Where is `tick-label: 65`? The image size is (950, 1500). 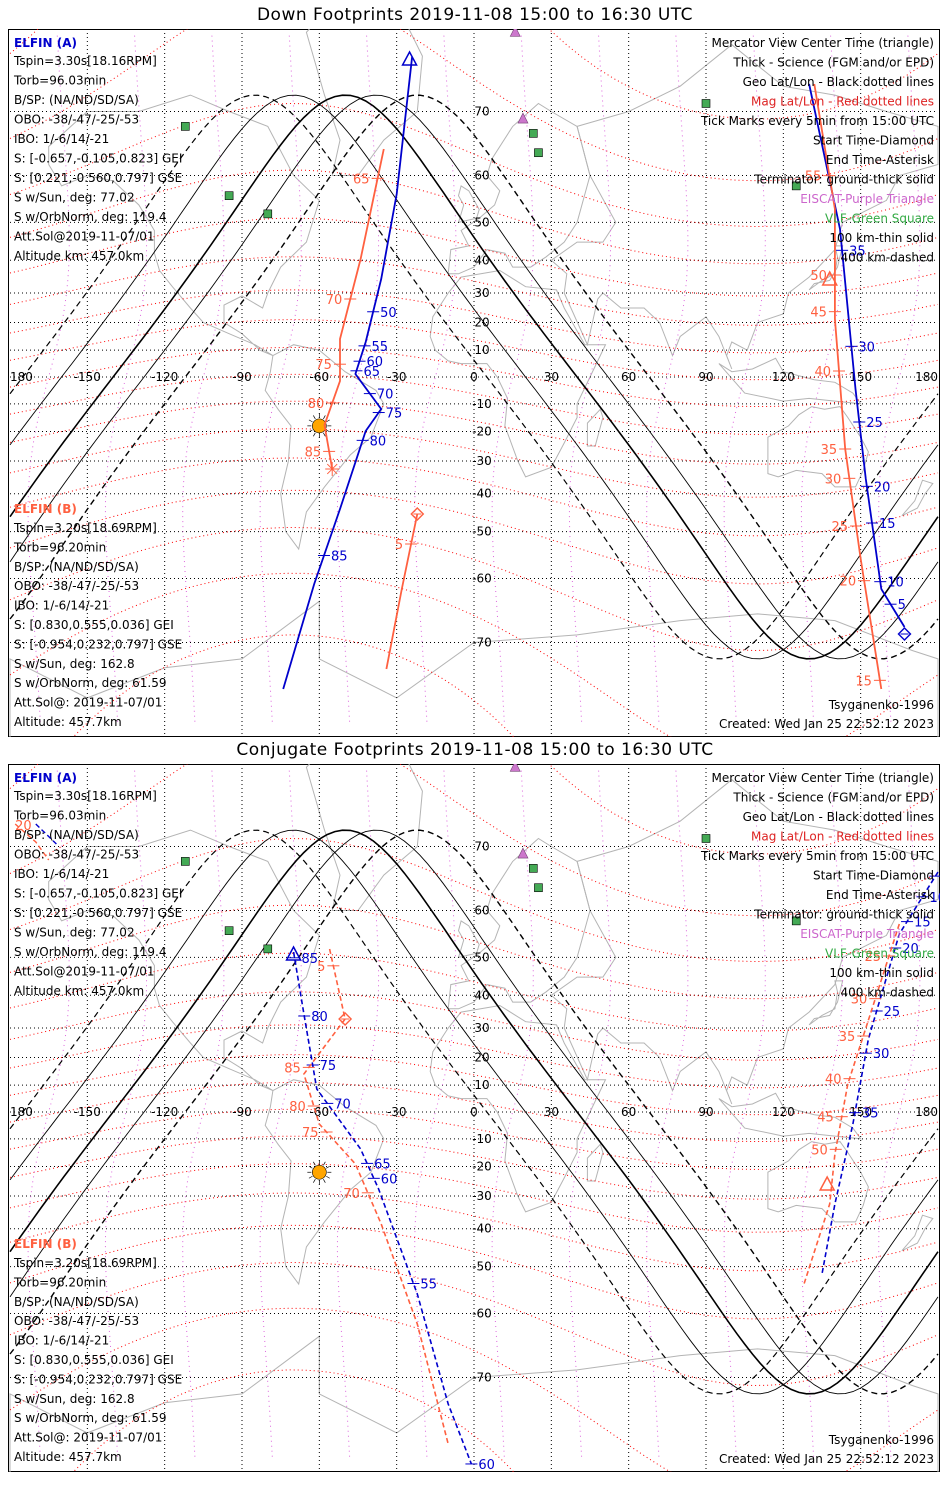 tick-label: 65 is located at coordinates (382, 1164).